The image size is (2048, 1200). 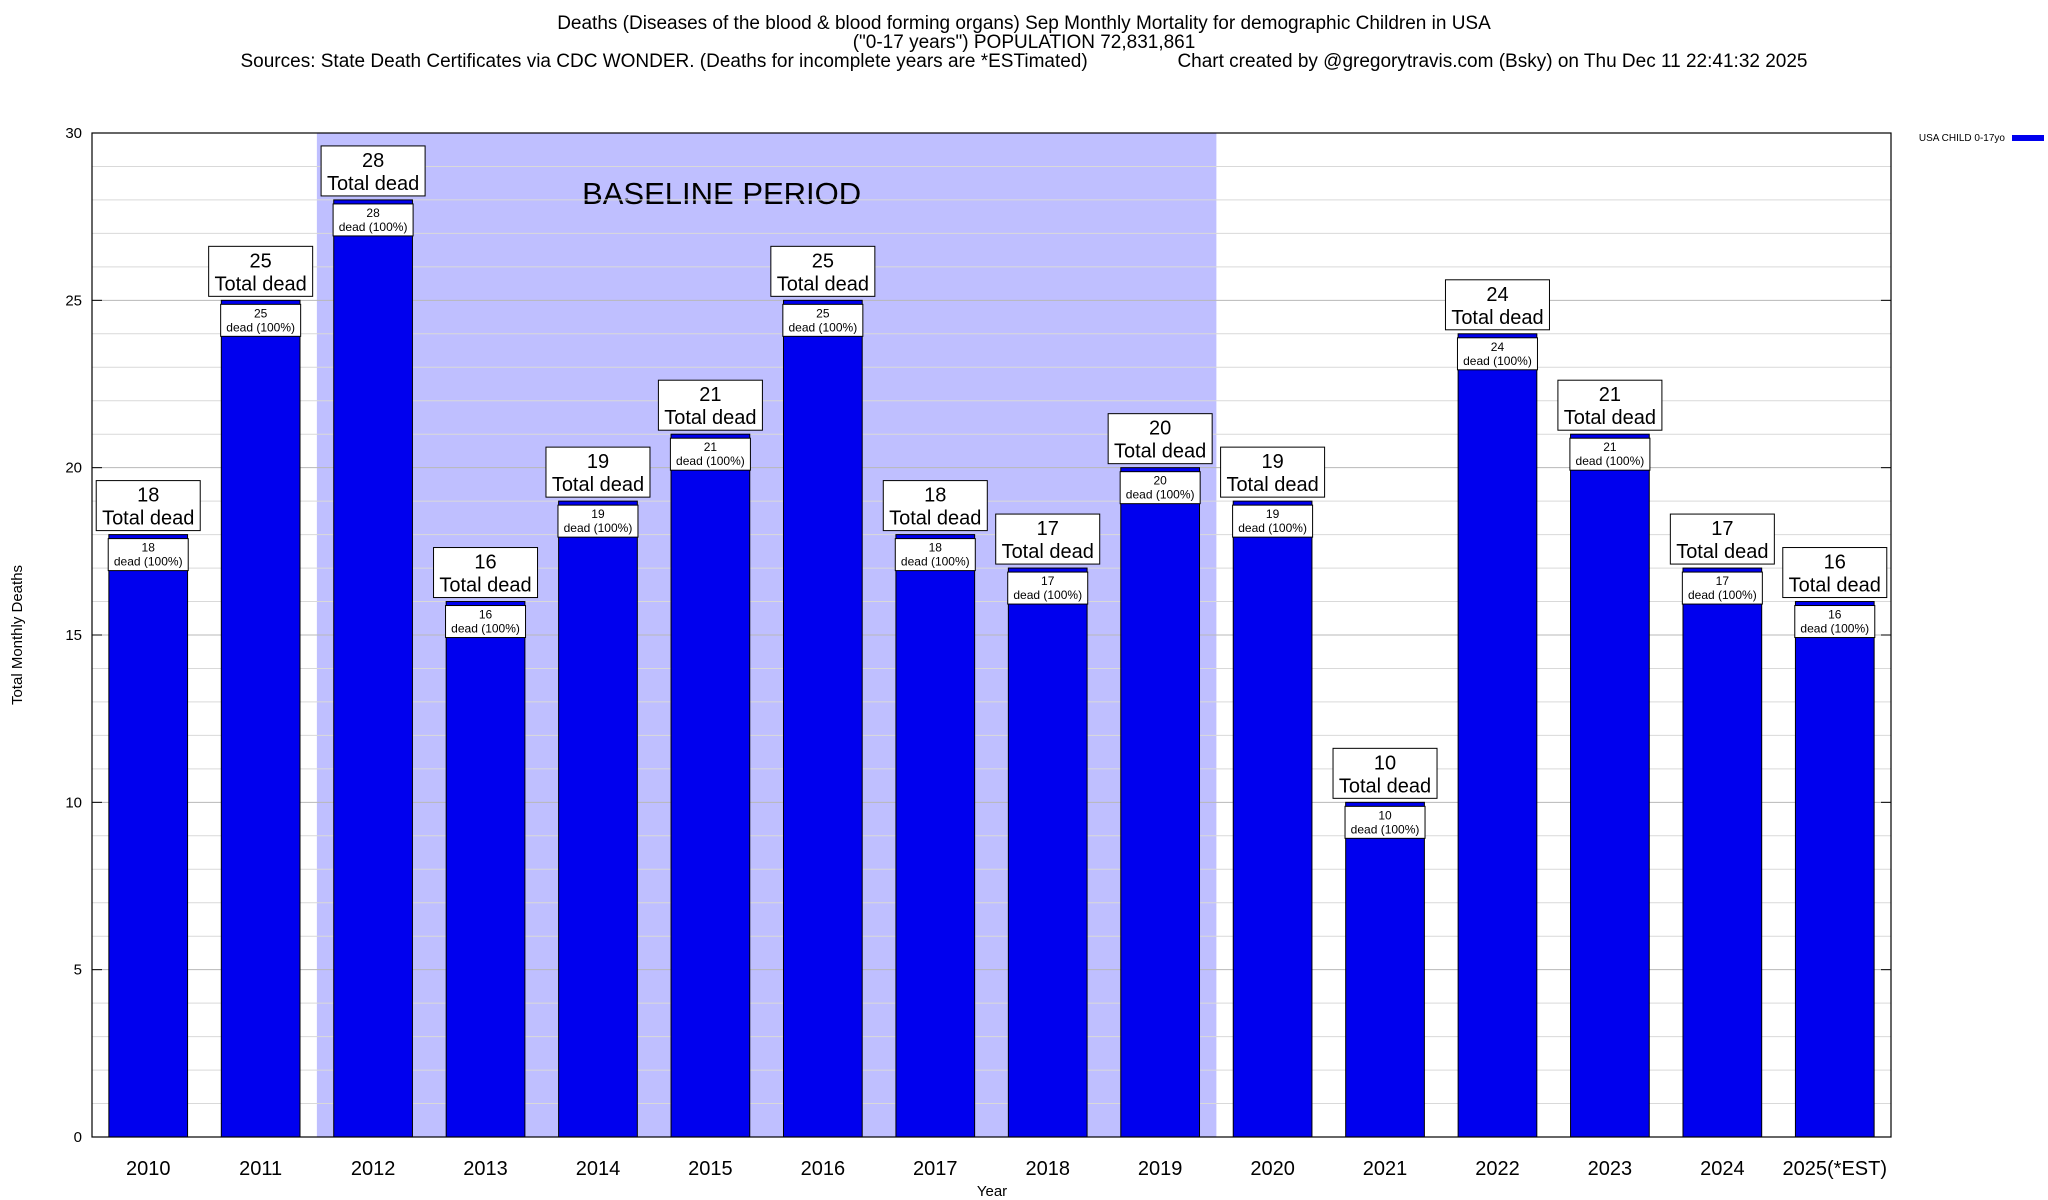 I want to click on bar-total-value-label: 10, so click(x=1385, y=763).